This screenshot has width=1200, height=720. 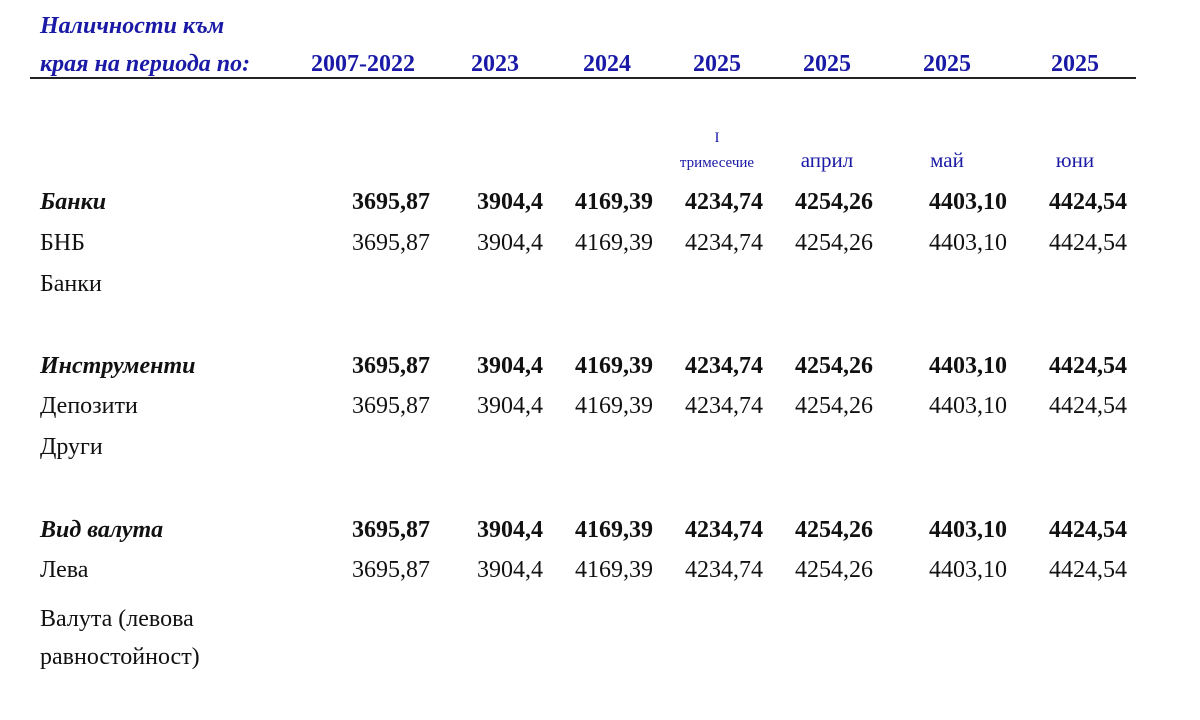 What do you see at coordinates (717, 163) in the screenshot?
I see `column-subtitle: тримесечие` at bounding box center [717, 163].